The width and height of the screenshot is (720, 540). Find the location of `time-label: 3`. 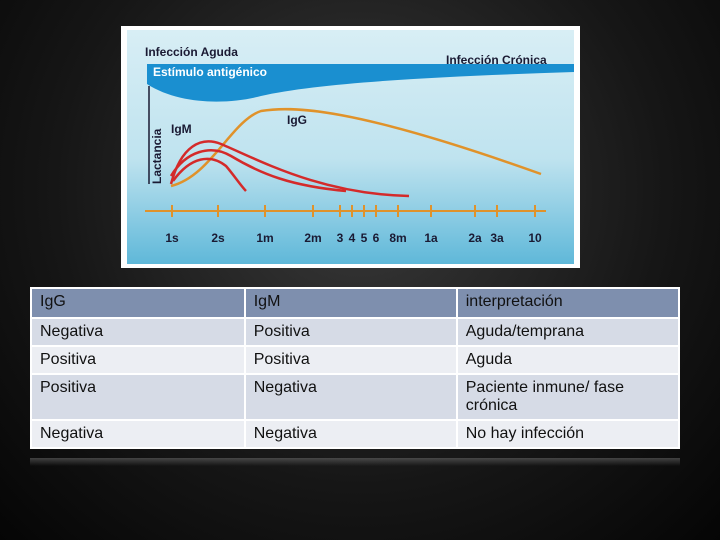

time-label: 3 is located at coordinates (340, 238).